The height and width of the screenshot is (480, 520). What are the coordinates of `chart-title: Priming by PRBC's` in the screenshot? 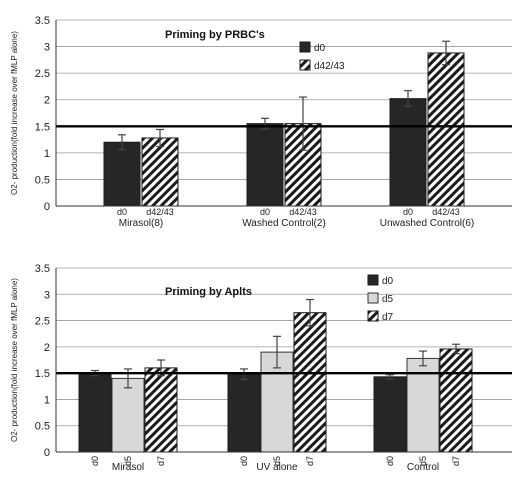 It's located at (215, 35).